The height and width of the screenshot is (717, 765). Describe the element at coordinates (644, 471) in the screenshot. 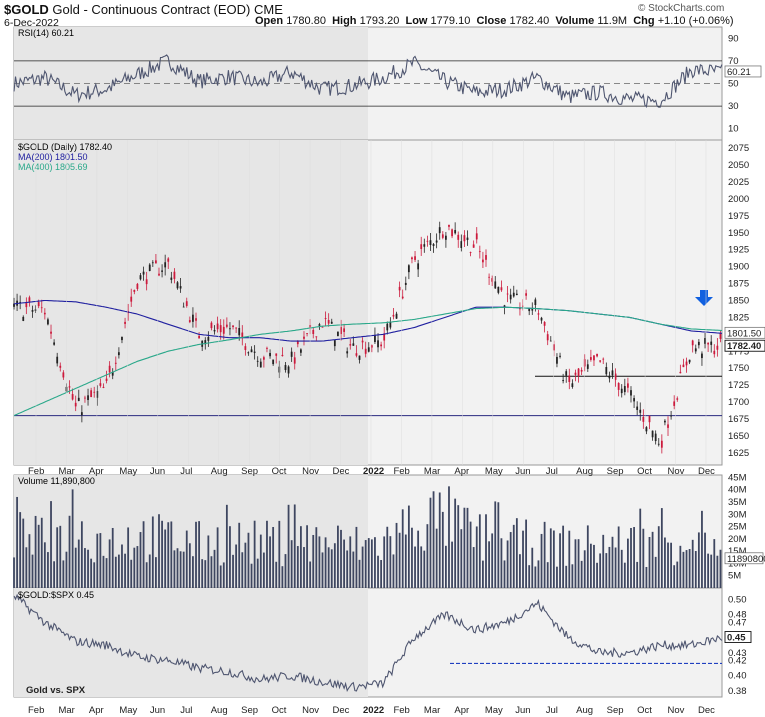

I see `price-x-tick: Oct` at that location.